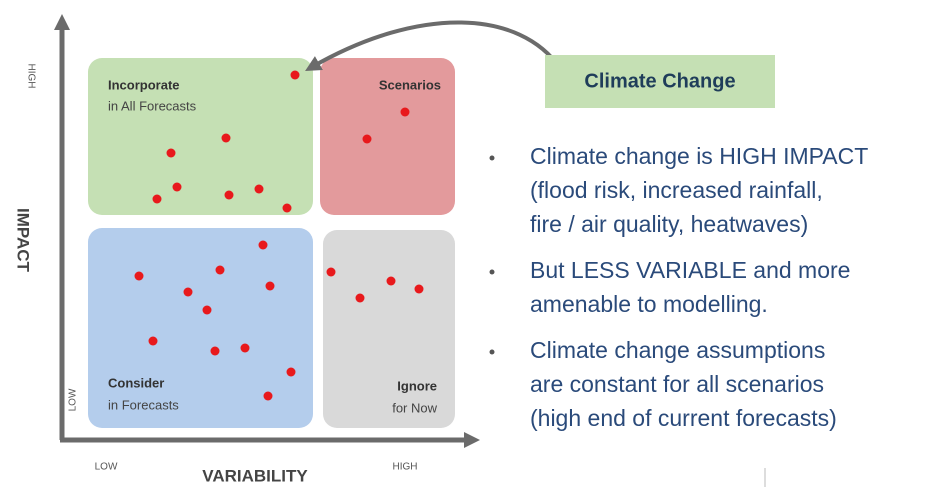  What do you see at coordinates (677, 350) in the screenshot?
I see `bullet-line: Climate change assumptions` at bounding box center [677, 350].